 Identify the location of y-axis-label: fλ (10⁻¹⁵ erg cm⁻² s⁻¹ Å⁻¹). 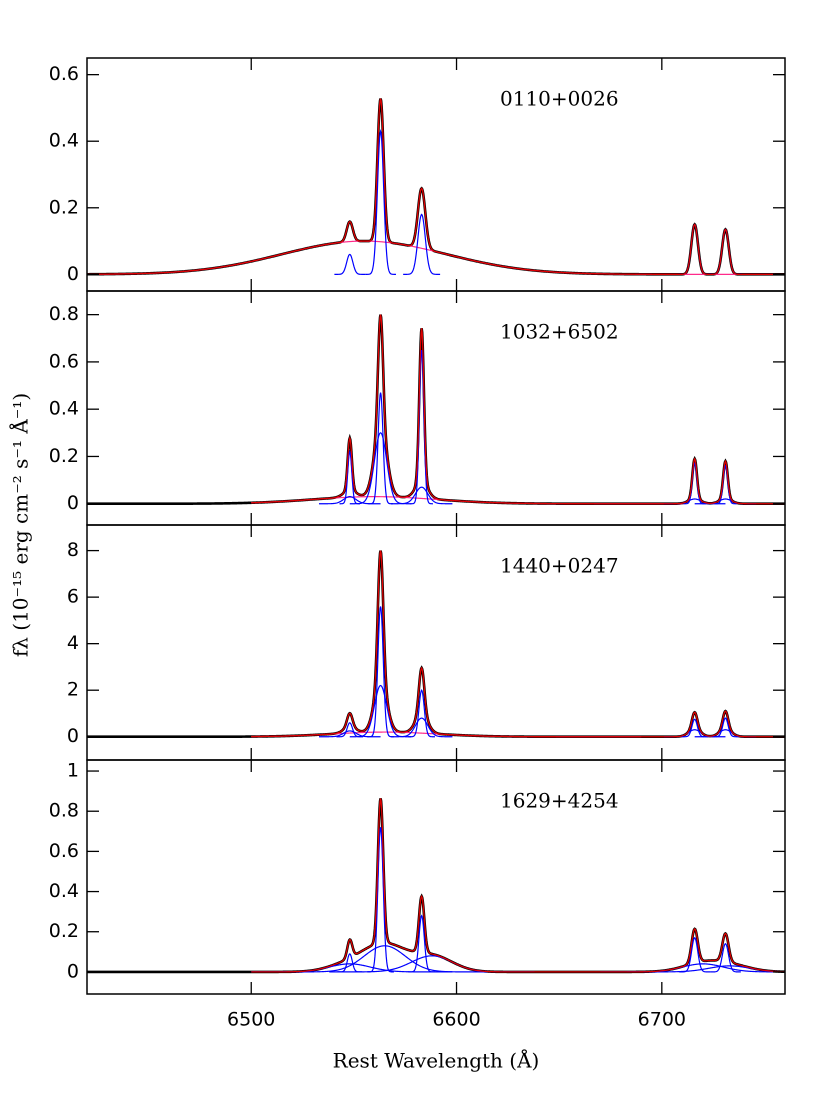
(20, 525).